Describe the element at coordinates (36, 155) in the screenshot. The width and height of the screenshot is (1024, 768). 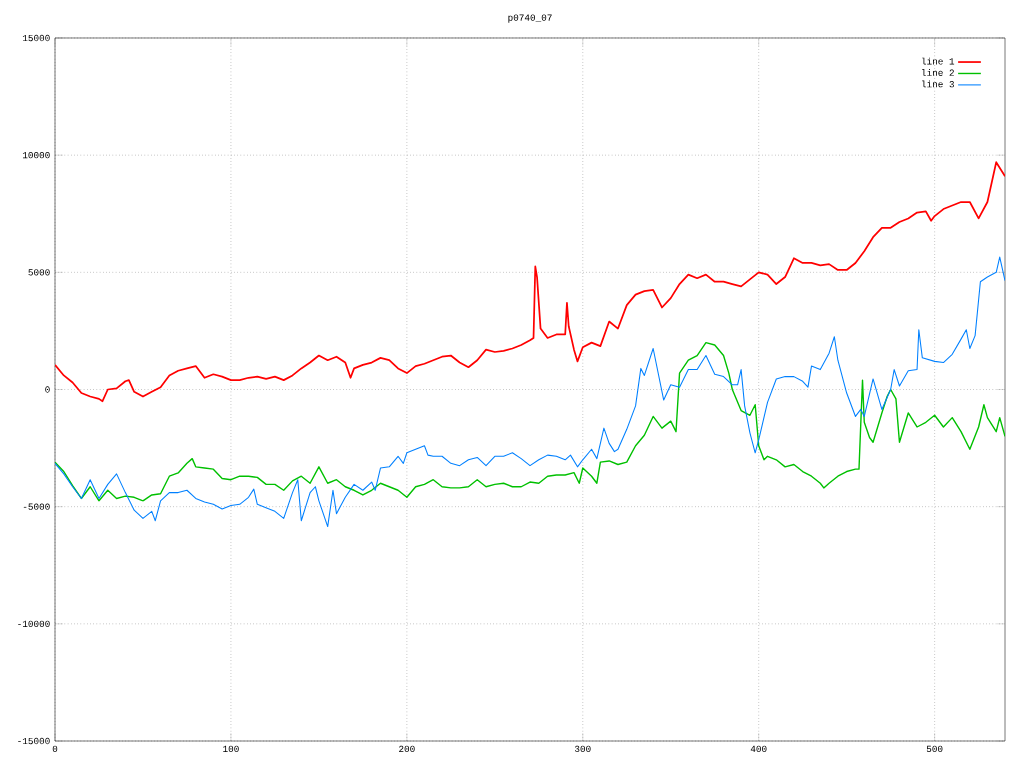
I see `y-tick-label: 10000` at that location.